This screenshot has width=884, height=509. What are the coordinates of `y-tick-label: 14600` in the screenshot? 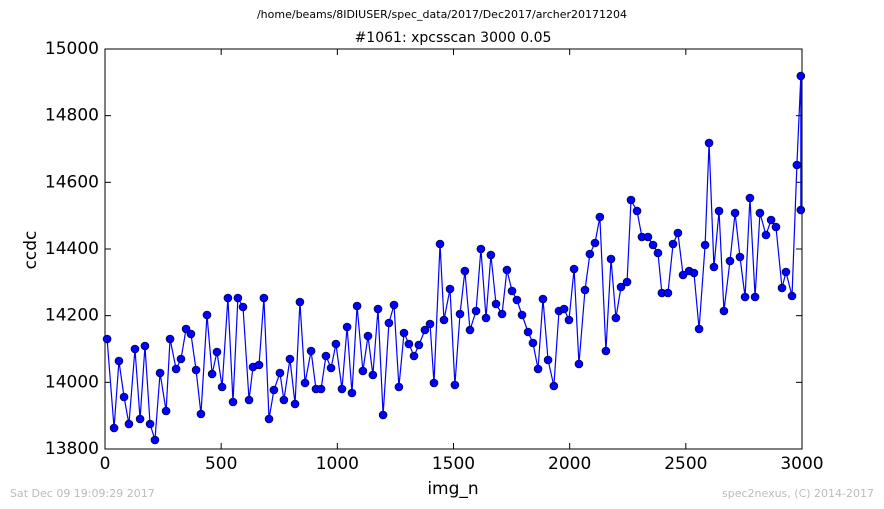 It's located at (72, 182).